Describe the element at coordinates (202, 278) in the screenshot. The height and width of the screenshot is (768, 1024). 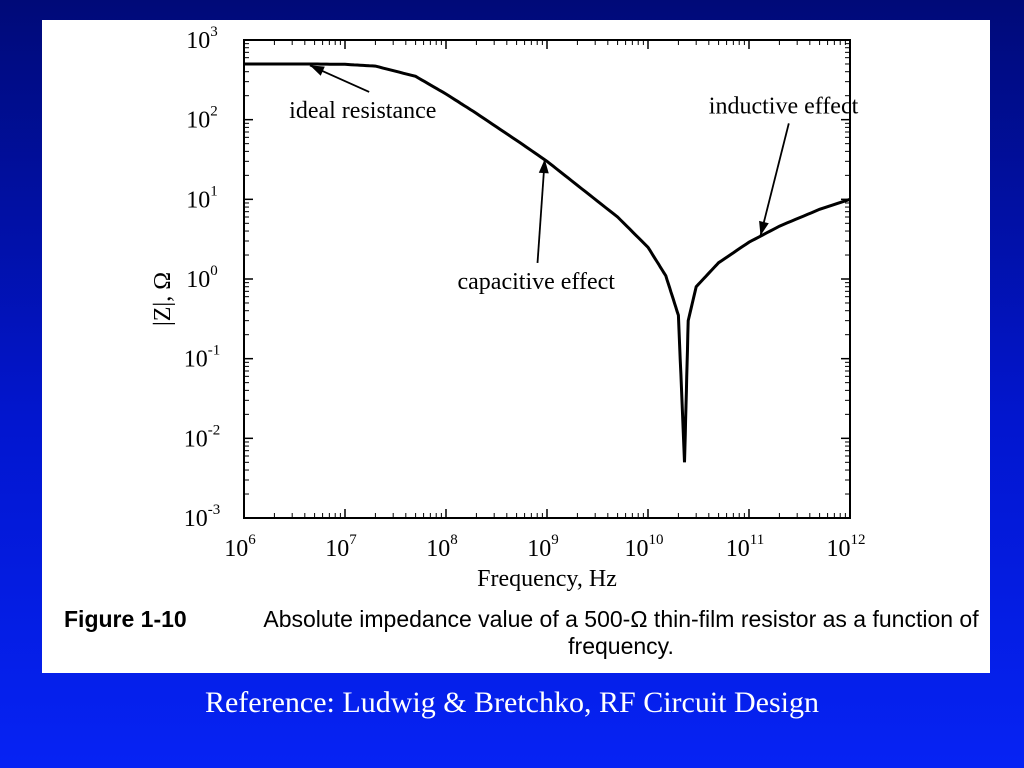
I see `y-tick-label: 10⁰` at that location.